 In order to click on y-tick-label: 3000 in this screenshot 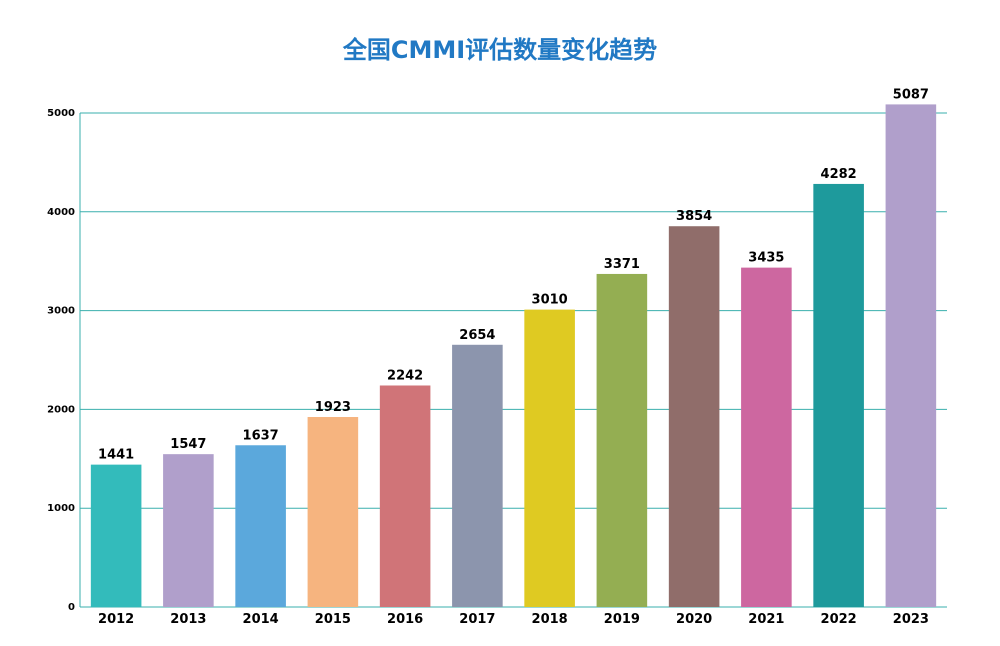, I will do `click(61, 311)`.